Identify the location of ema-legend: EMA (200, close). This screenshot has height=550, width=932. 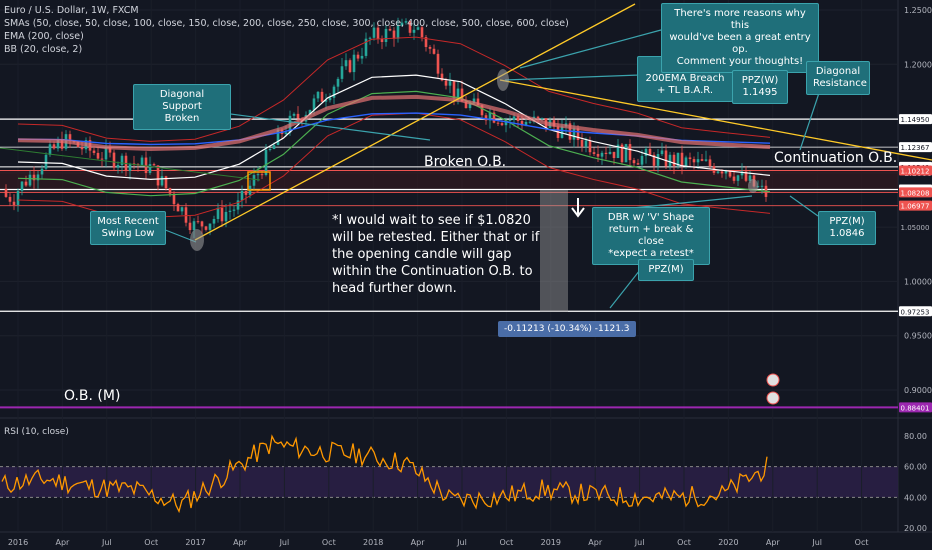
(44, 36).